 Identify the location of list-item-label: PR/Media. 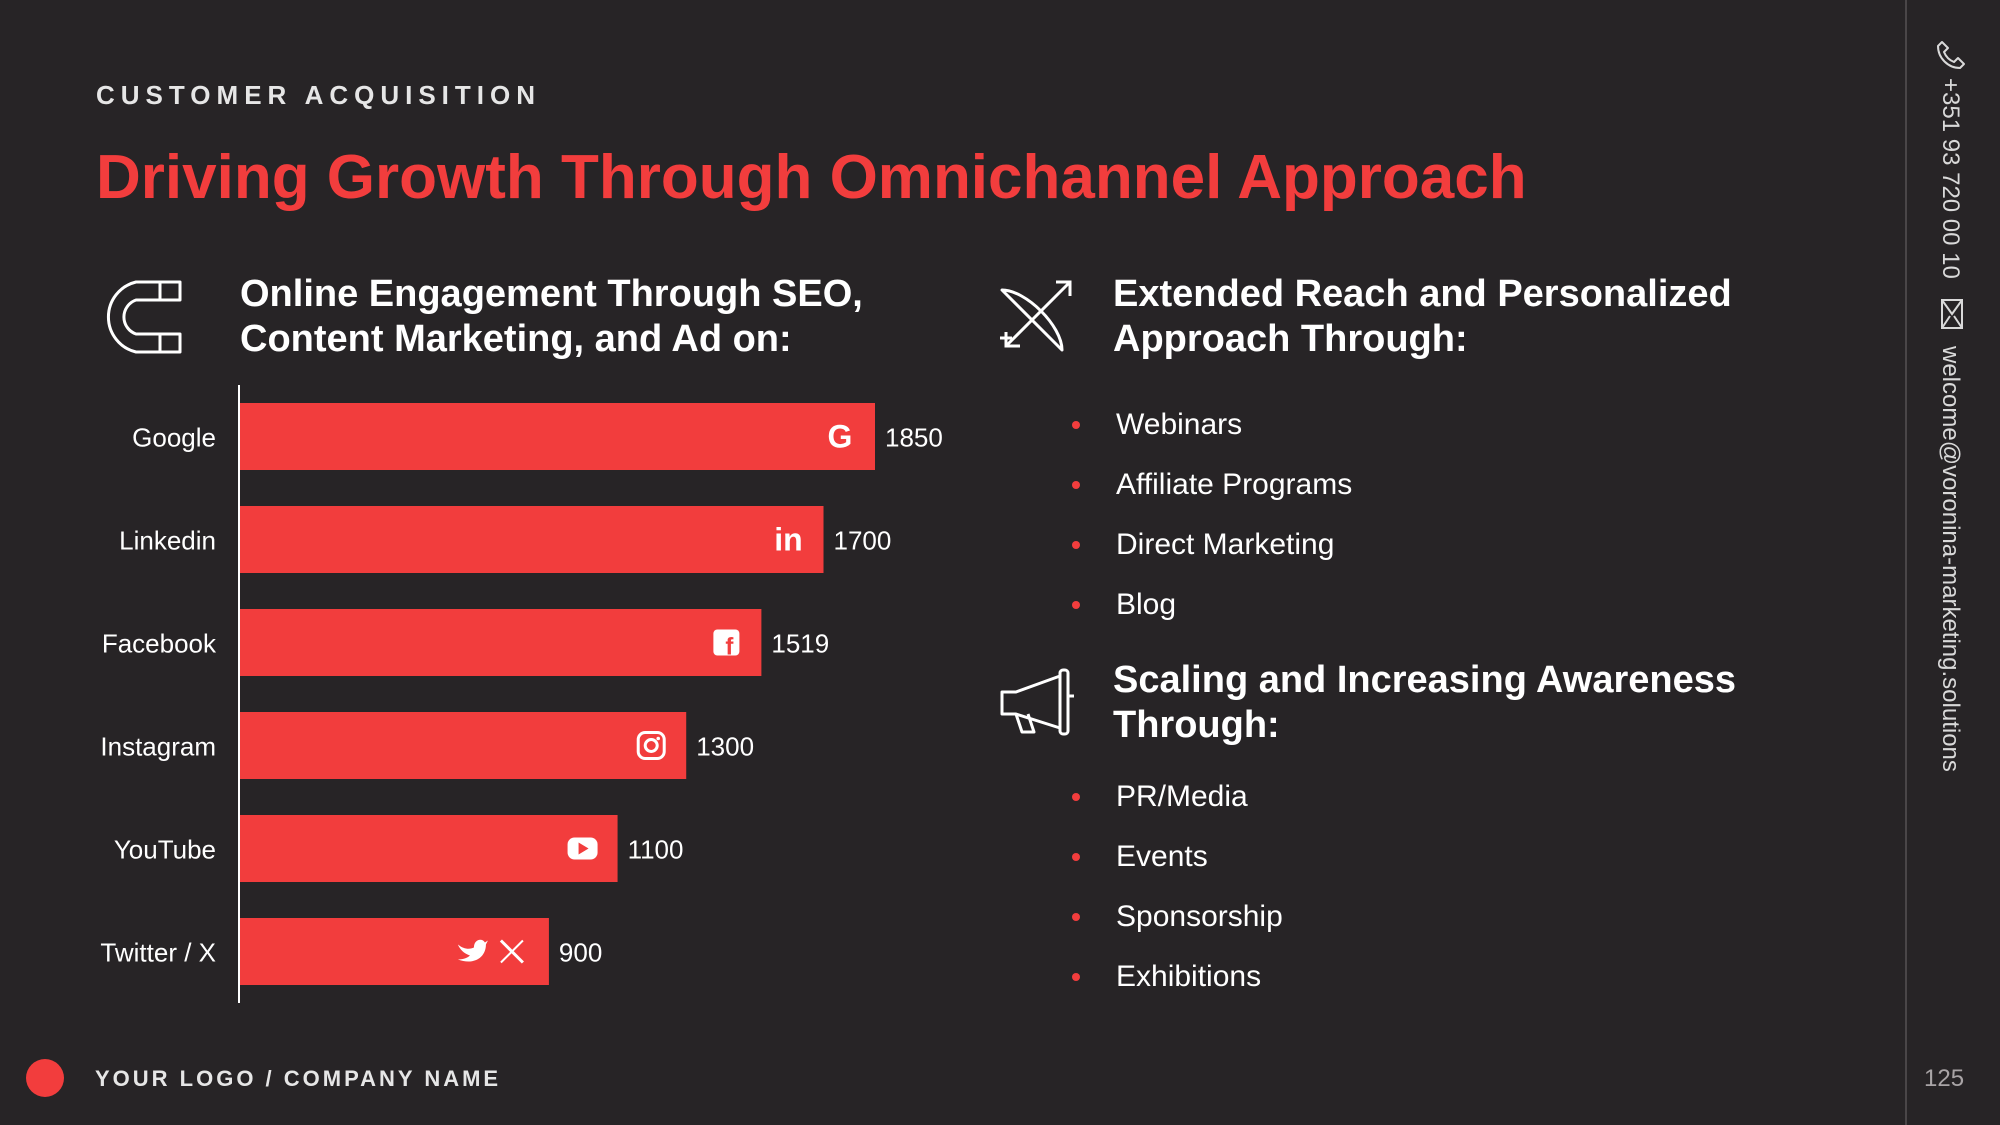
(1182, 796).